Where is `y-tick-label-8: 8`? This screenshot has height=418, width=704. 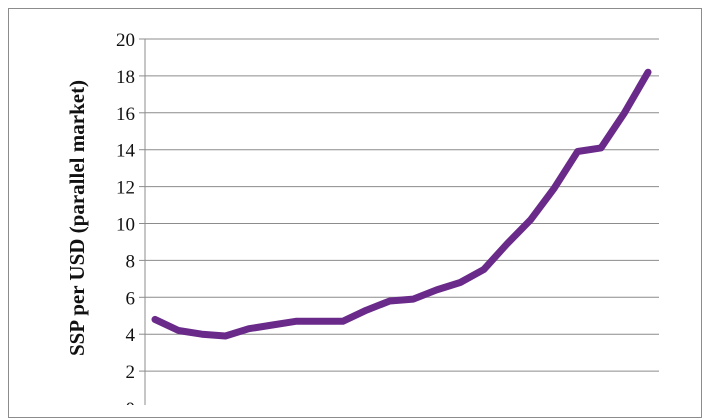
y-tick-label-8: 8 is located at coordinates (131, 261).